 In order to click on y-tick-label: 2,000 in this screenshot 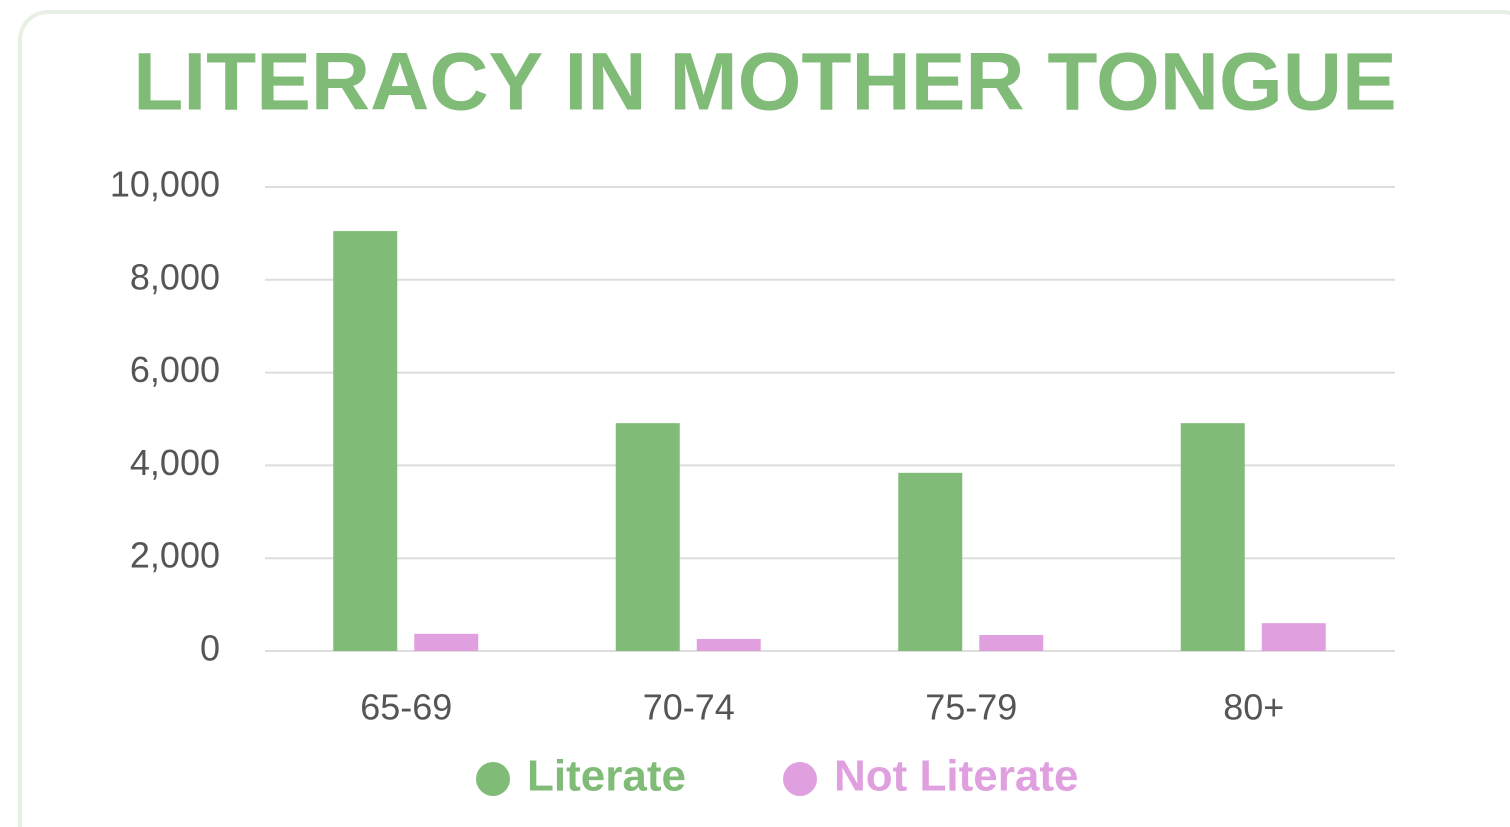, I will do `click(175, 555)`.